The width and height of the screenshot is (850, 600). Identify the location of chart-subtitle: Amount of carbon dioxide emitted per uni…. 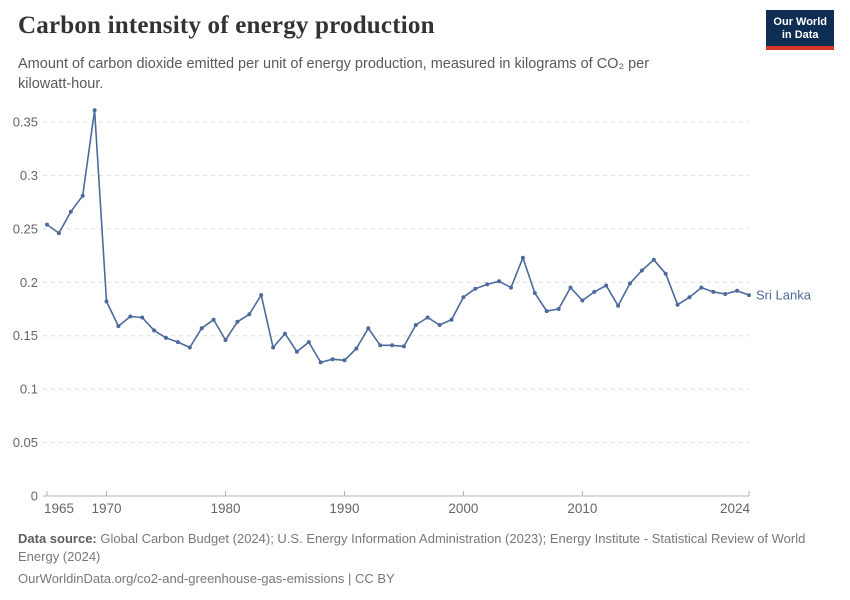
(334, 74).